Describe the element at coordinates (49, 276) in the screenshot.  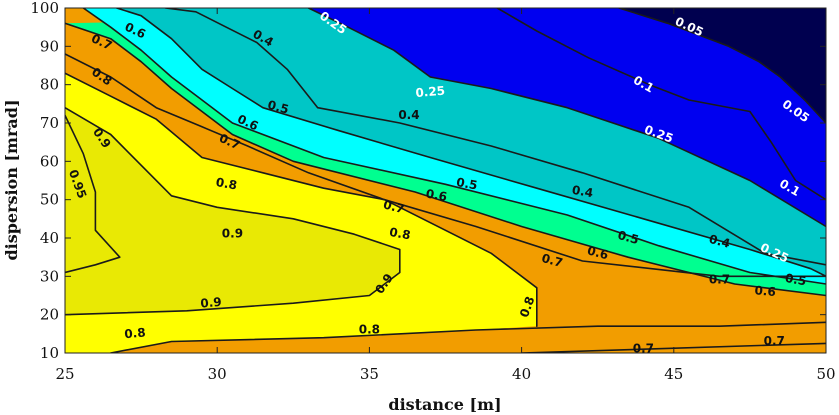
I see `y-tick-label: 30` at that location.